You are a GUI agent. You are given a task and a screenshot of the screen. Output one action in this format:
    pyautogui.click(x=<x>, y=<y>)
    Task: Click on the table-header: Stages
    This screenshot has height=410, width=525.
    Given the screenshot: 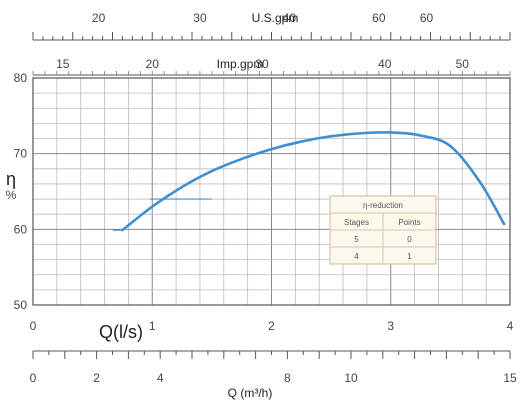 What is the action you would take?
    pyautogui.click(x=356, y=222)
    